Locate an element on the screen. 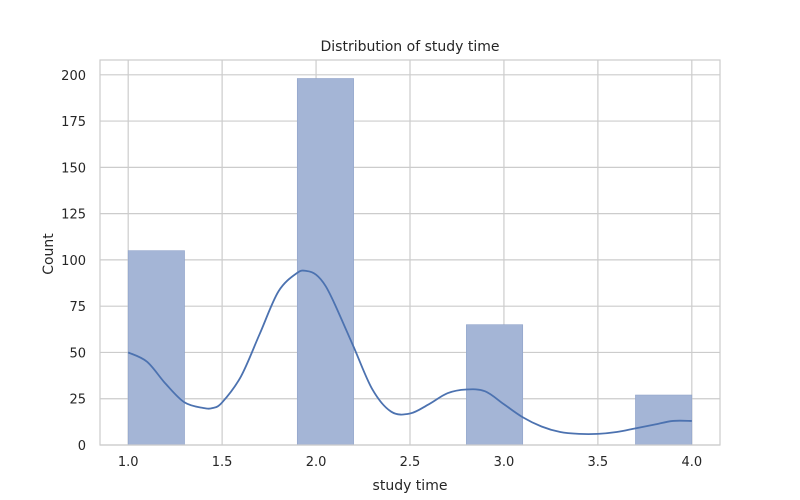 This screenshot has width=800, height=500. x-tick-label: 2.0 is located at coordinates (316, 462).